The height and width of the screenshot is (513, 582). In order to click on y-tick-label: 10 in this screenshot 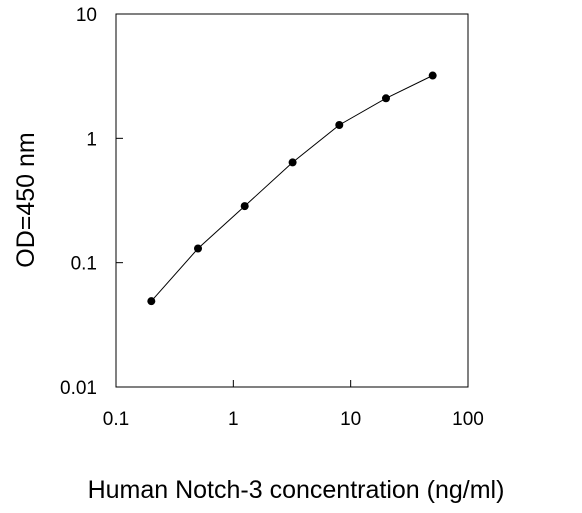, I will do `click(86, 15)`.